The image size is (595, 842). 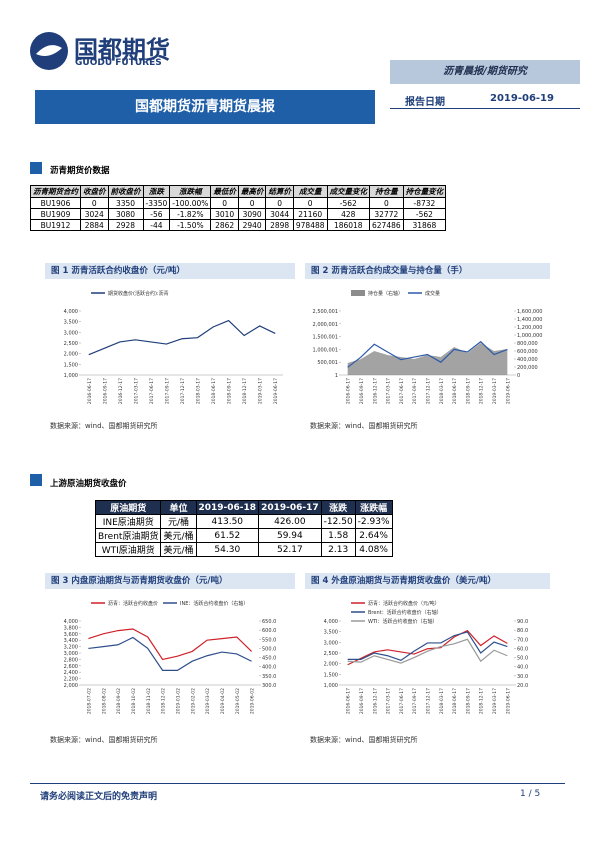 What do you see at coordinates (386, 191) in the screenshot?
I see `header-cell: 持仓量` at bounding box center [386, 191].